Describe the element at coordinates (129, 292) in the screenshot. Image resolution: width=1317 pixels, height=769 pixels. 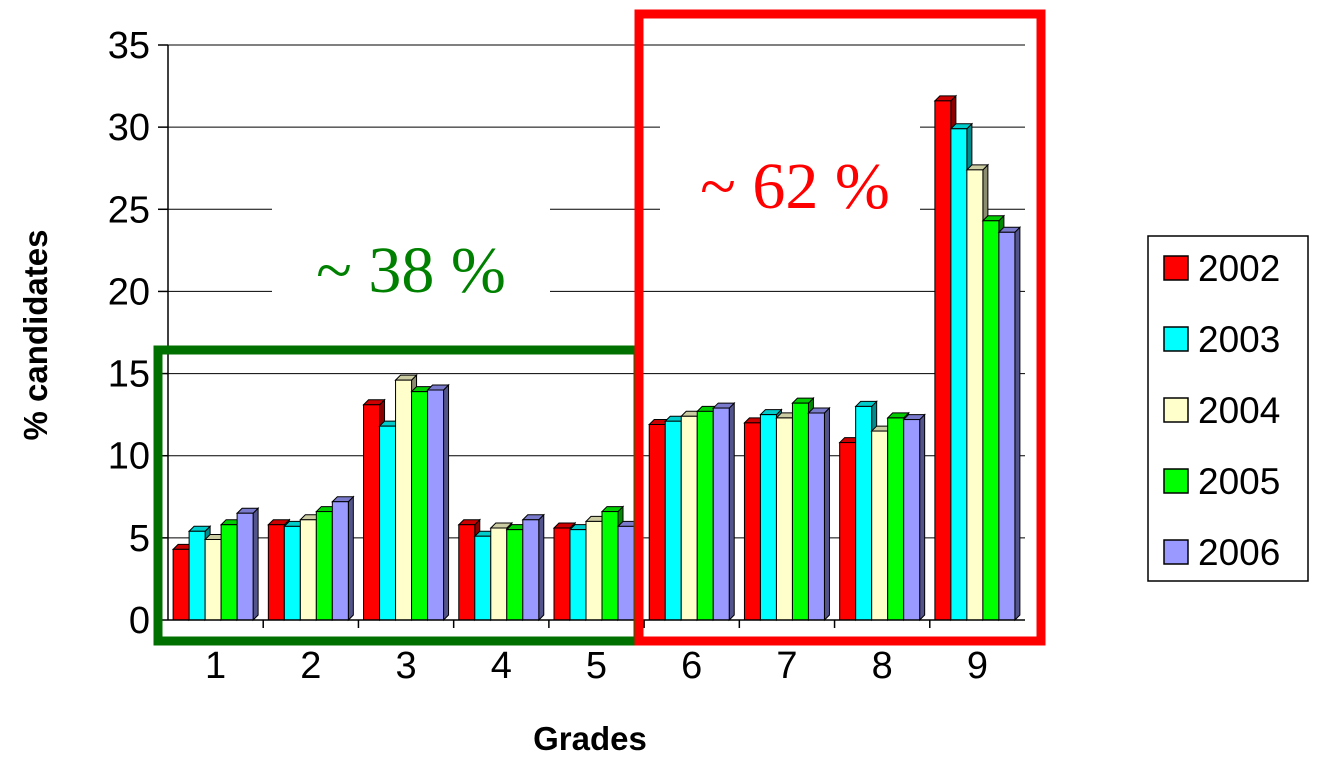
I see `y-tick-label: 20` at that location.